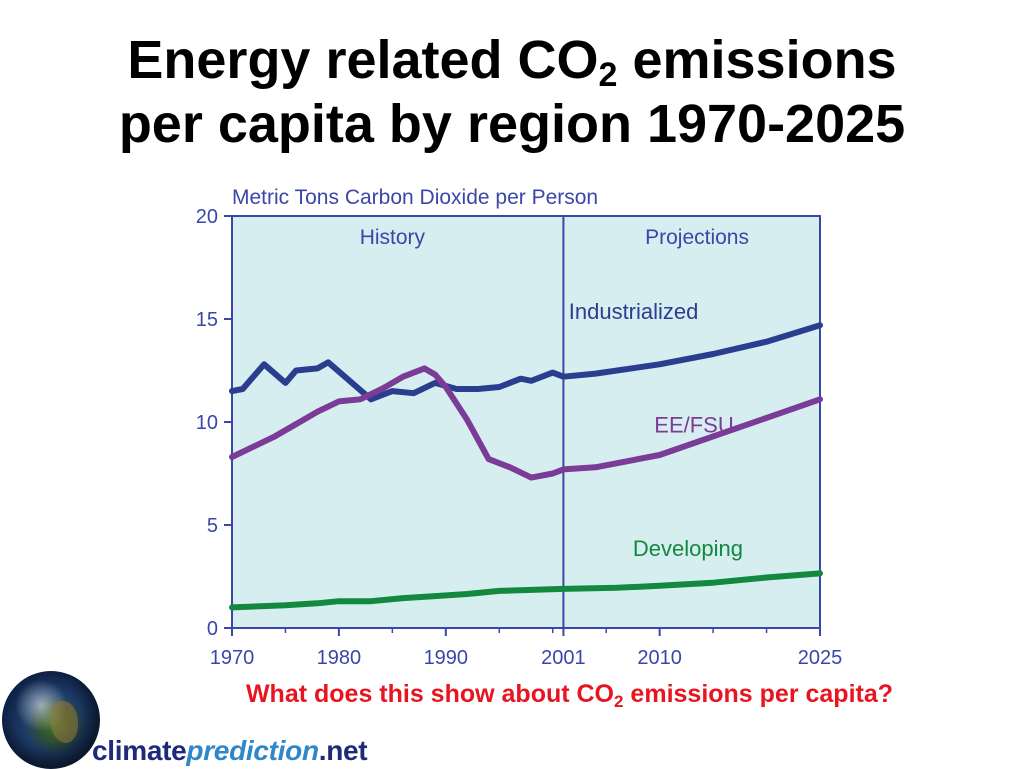 The width and height of the screenshot is (1024, 769). Describe the element at coordinates (232, 657) in the screenshot. I see `x-tick-label: 1970` at that location.